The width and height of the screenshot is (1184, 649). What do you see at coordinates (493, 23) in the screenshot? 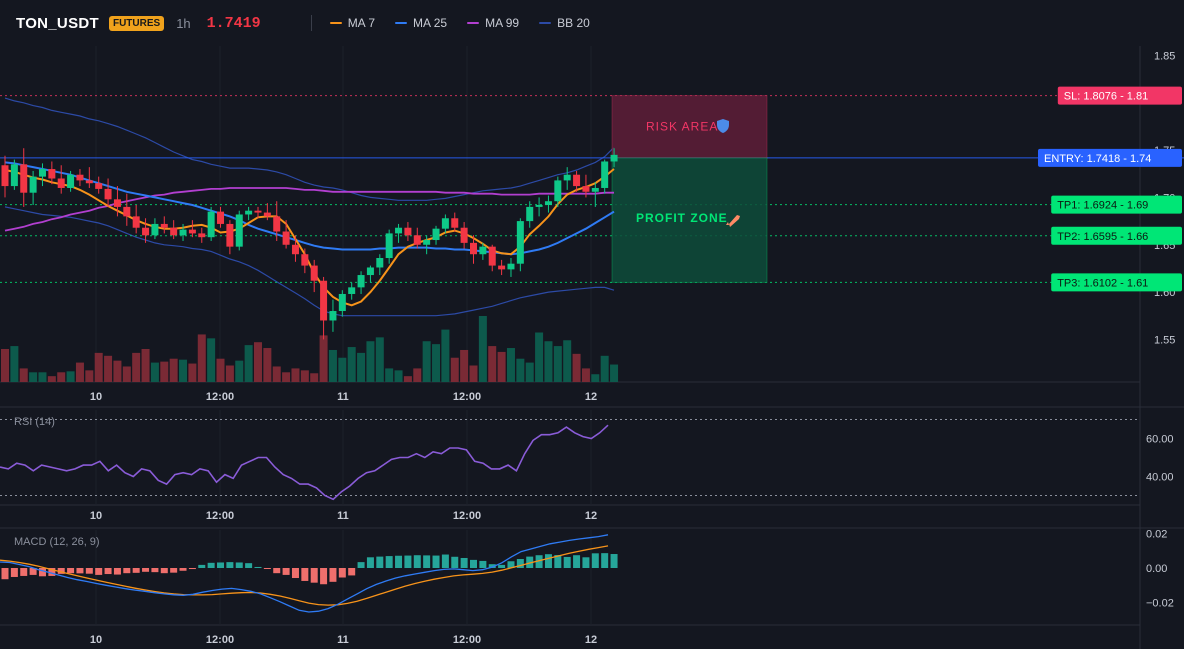
I see `legend-ma99: MA 99` at bounding box center [493, 23].